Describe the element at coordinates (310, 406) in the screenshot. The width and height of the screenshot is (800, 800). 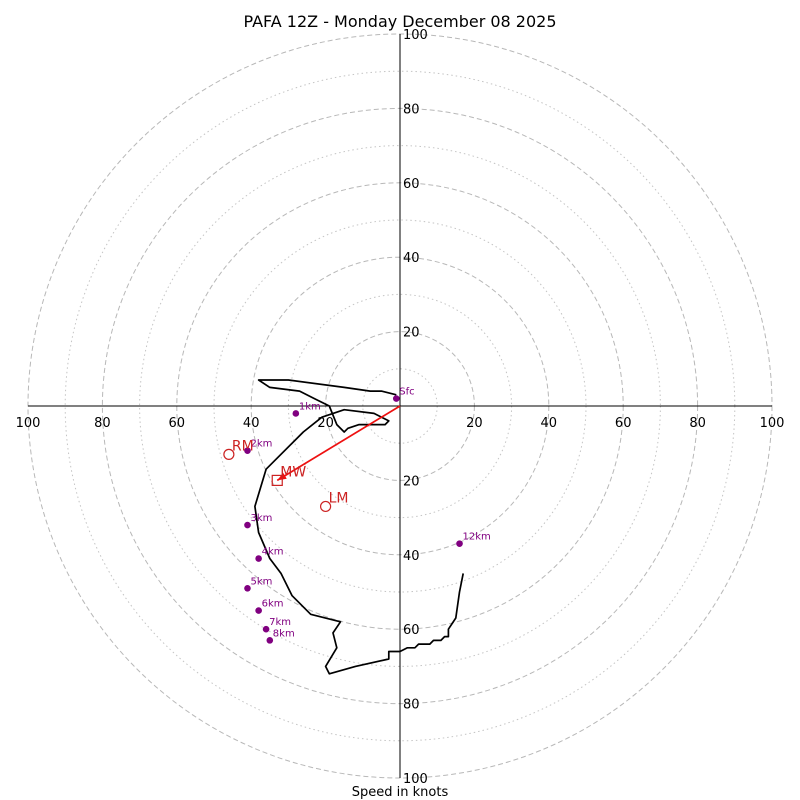
I see `height-marker-label: 1km` at that location.